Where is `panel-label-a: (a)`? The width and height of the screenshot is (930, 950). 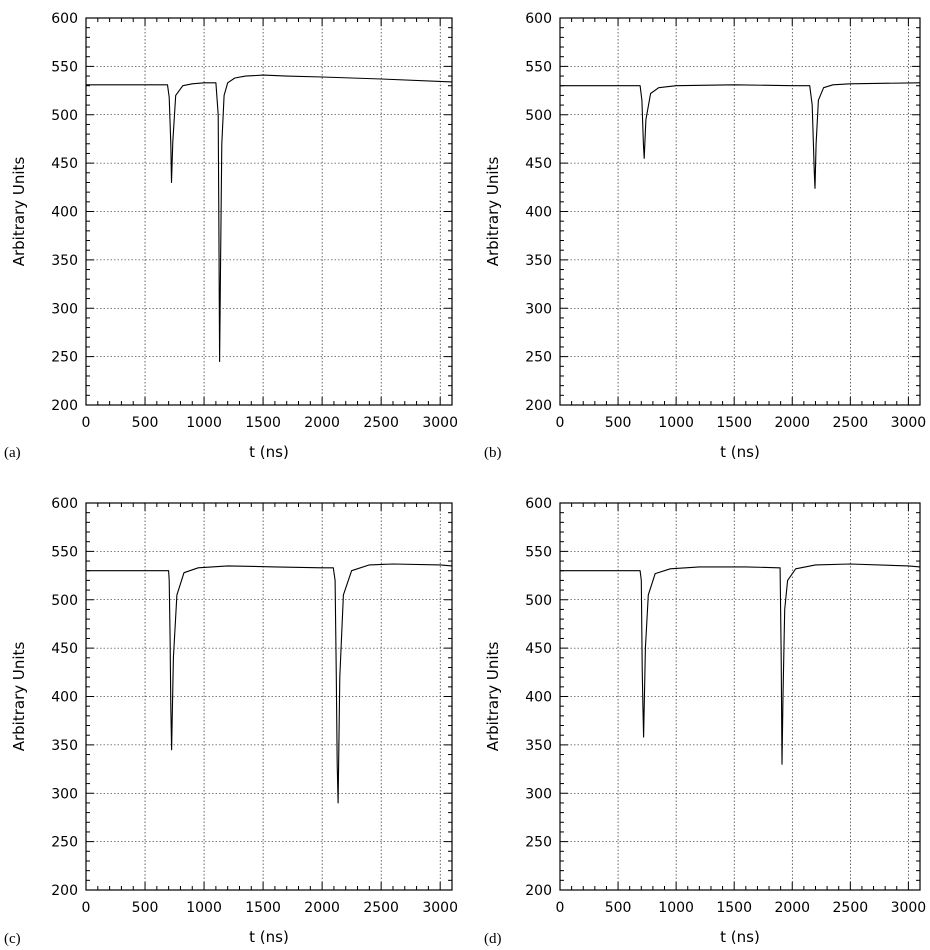 panel-label-a: (a) is located at coordinates (12, 453).